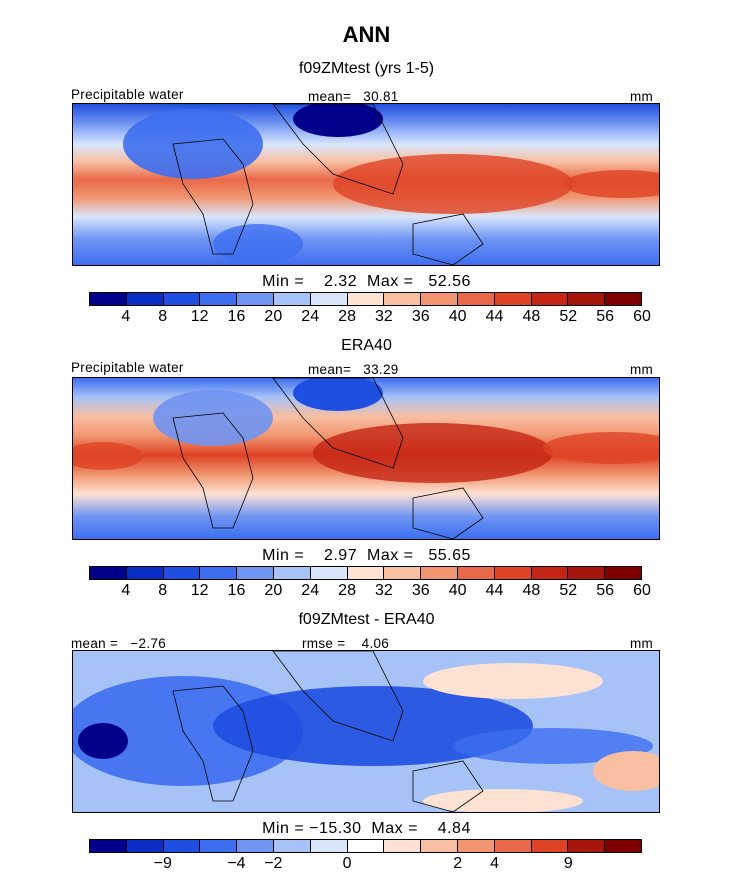 Image resolution: width=733 pixels, height=878 pixels. What do you see at coordinates (642, 643) in the screenshot?
I see `panel3-units: mm` at bounding box center [642, 643].